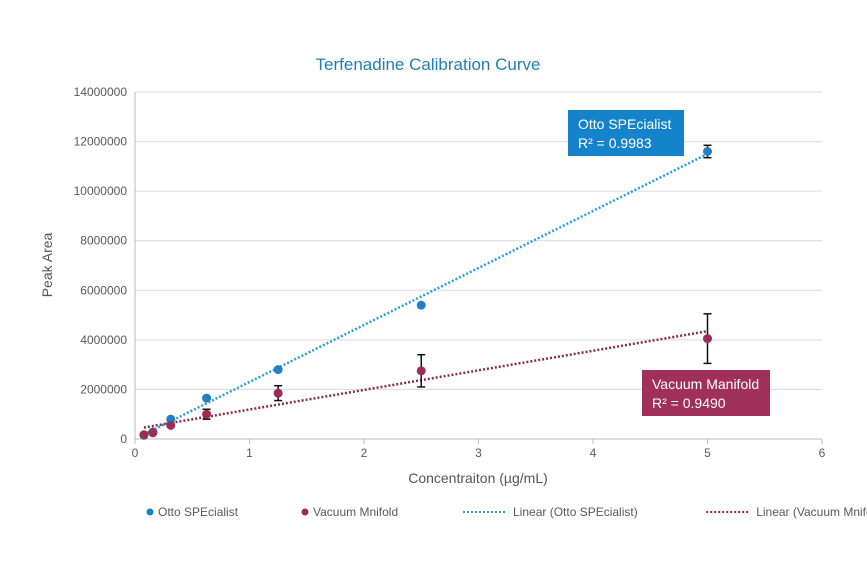  I want to click on svg-text: R² = 0.9983, so click(615, 143).